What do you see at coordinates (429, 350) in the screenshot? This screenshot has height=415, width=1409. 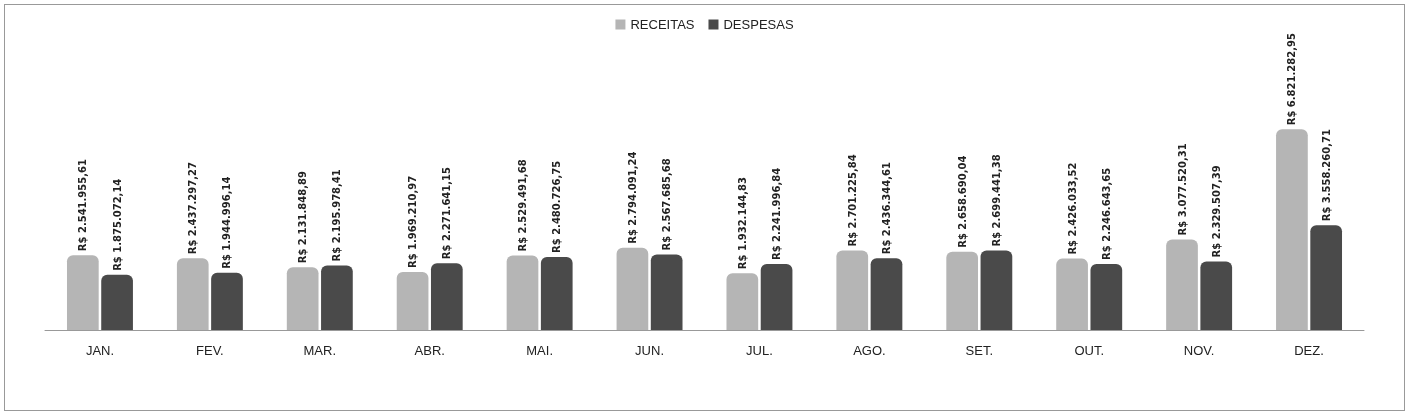 I see `x-tick-label: ABR.` at bounding box center [429, 350].